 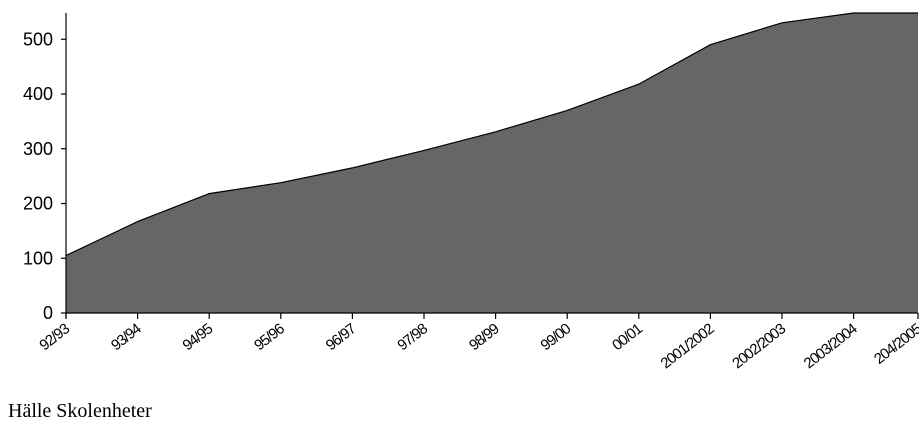 I want to click on y-tick-label: 500, so click(x=38, y=39).